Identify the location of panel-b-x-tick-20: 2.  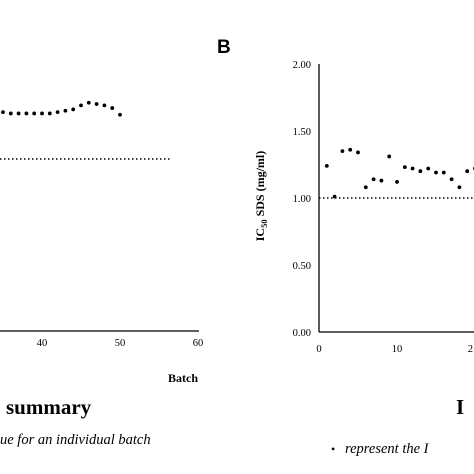
(470, 349).